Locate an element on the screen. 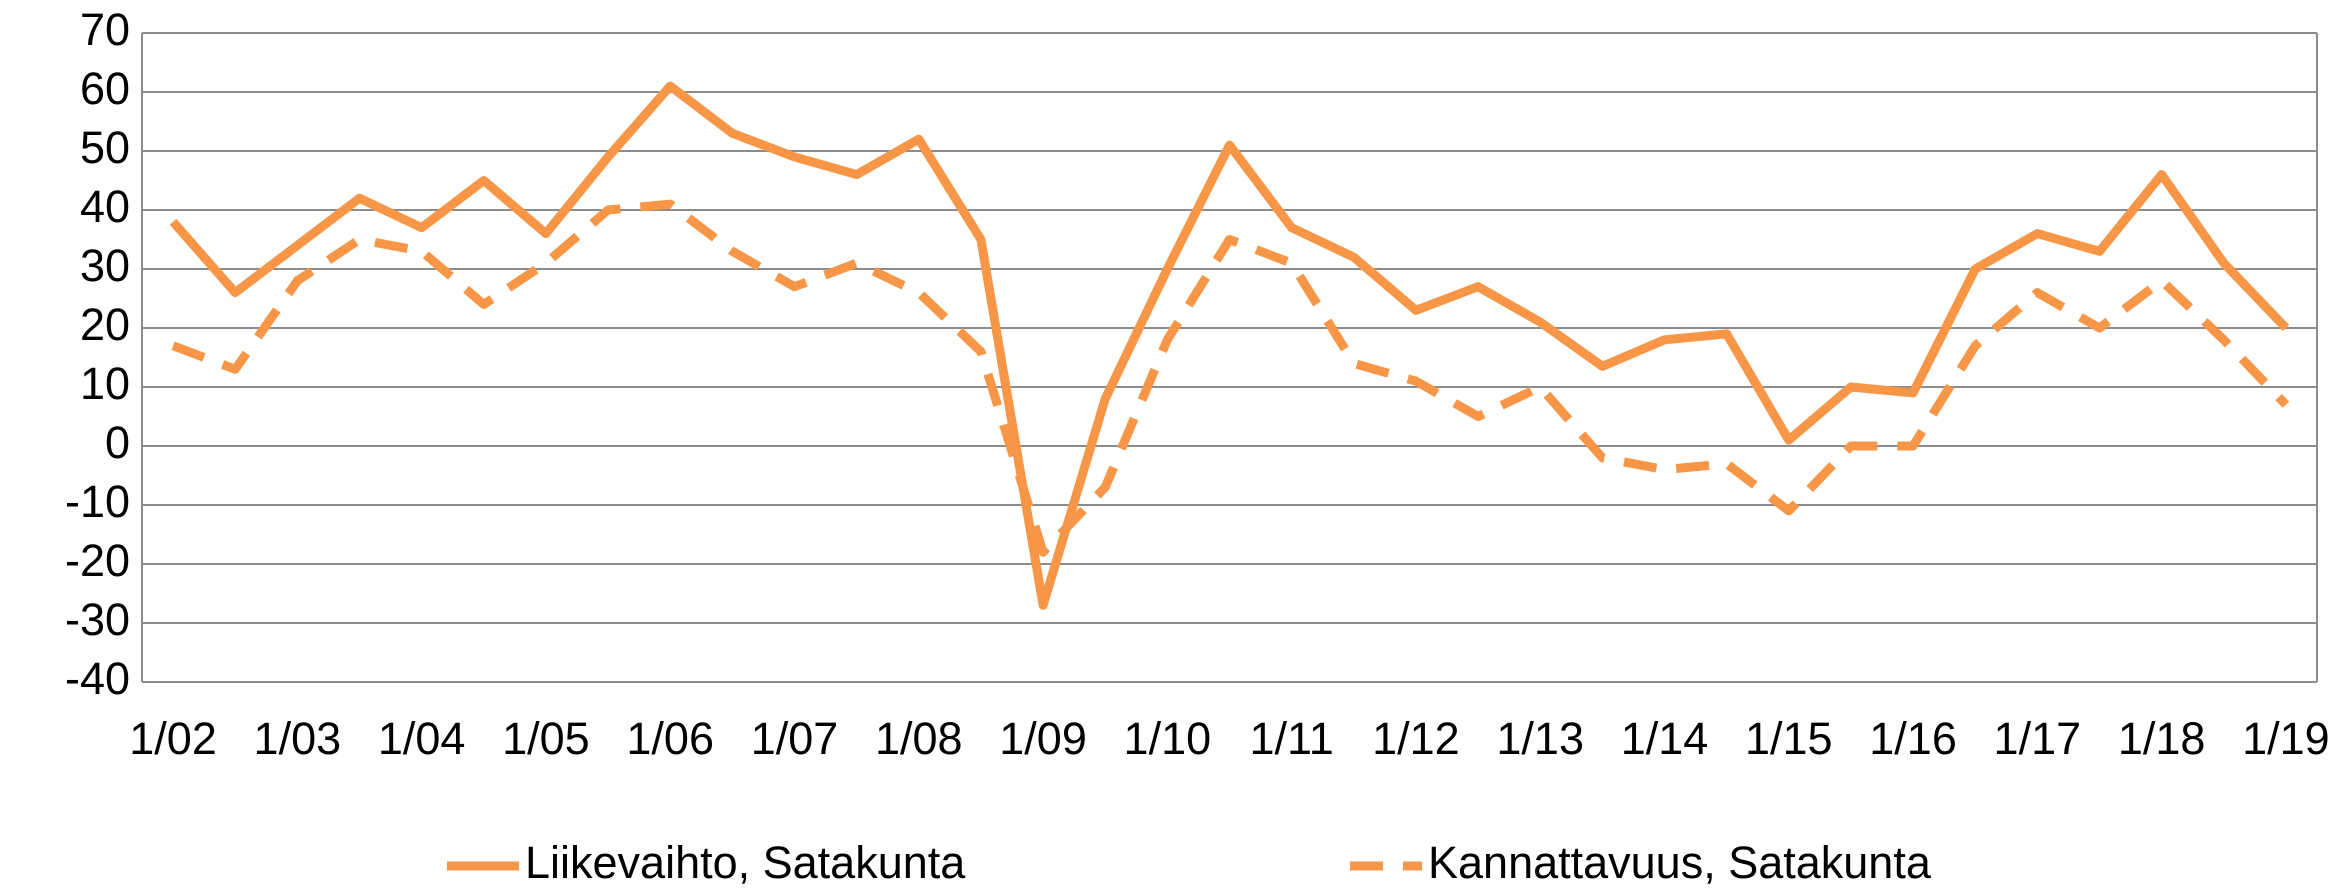 The image size is (2351, 889). x-tick-label: 1/07 is located at coordinates (795, 738).